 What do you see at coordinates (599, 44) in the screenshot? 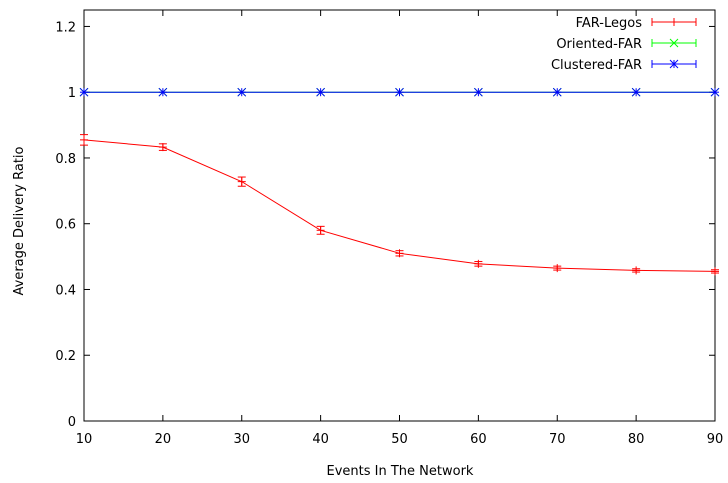
I see `legend-label: Oriented-FAR` at bounding box center [599, 44].